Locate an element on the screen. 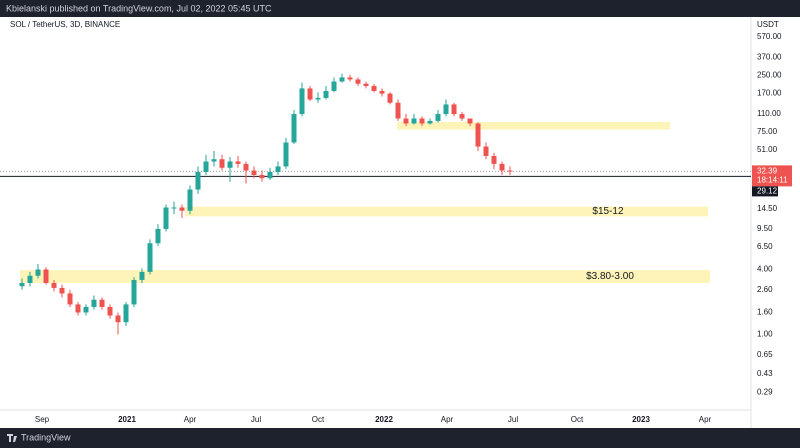 This screenshot has width=800, height=448. y-tick-label: 0.65 is located at coordinates (765, 354).